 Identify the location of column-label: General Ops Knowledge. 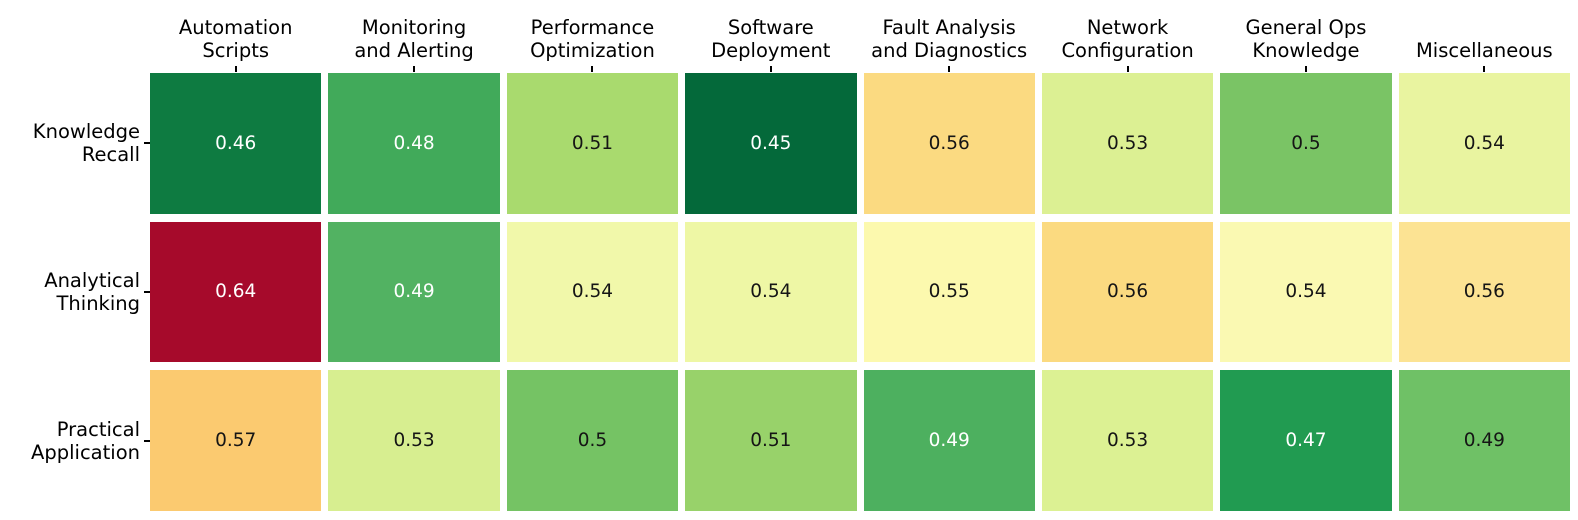
(1306, 39).